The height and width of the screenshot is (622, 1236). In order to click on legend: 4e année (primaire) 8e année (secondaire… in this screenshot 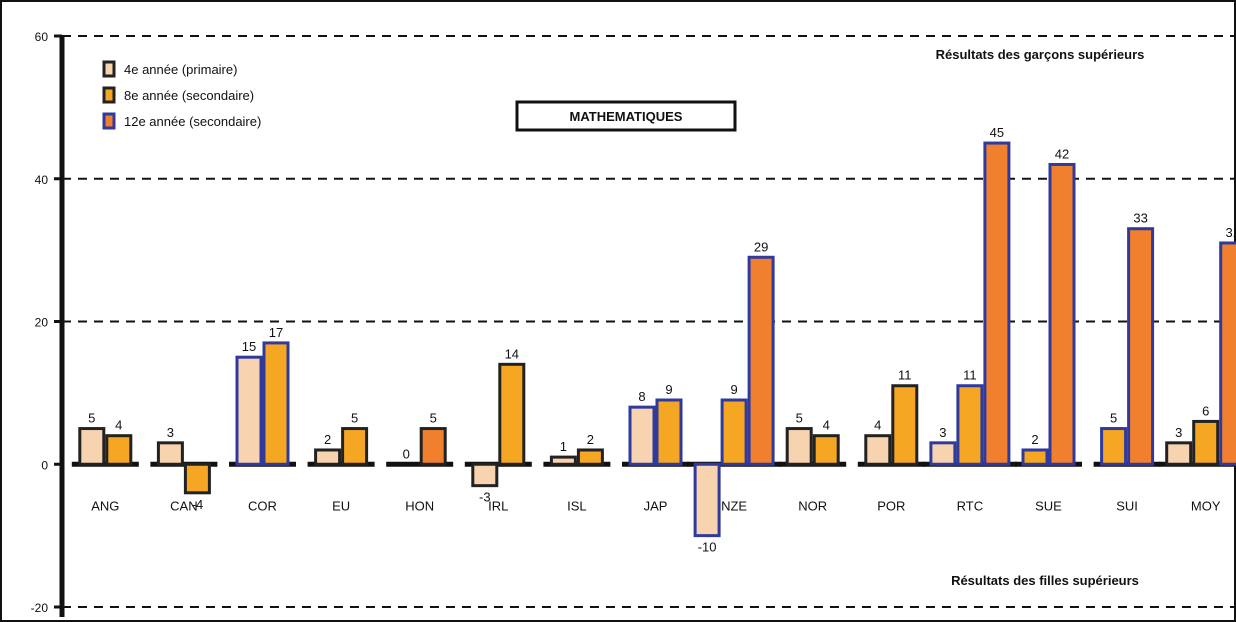, I will do `click(181, 95)`.